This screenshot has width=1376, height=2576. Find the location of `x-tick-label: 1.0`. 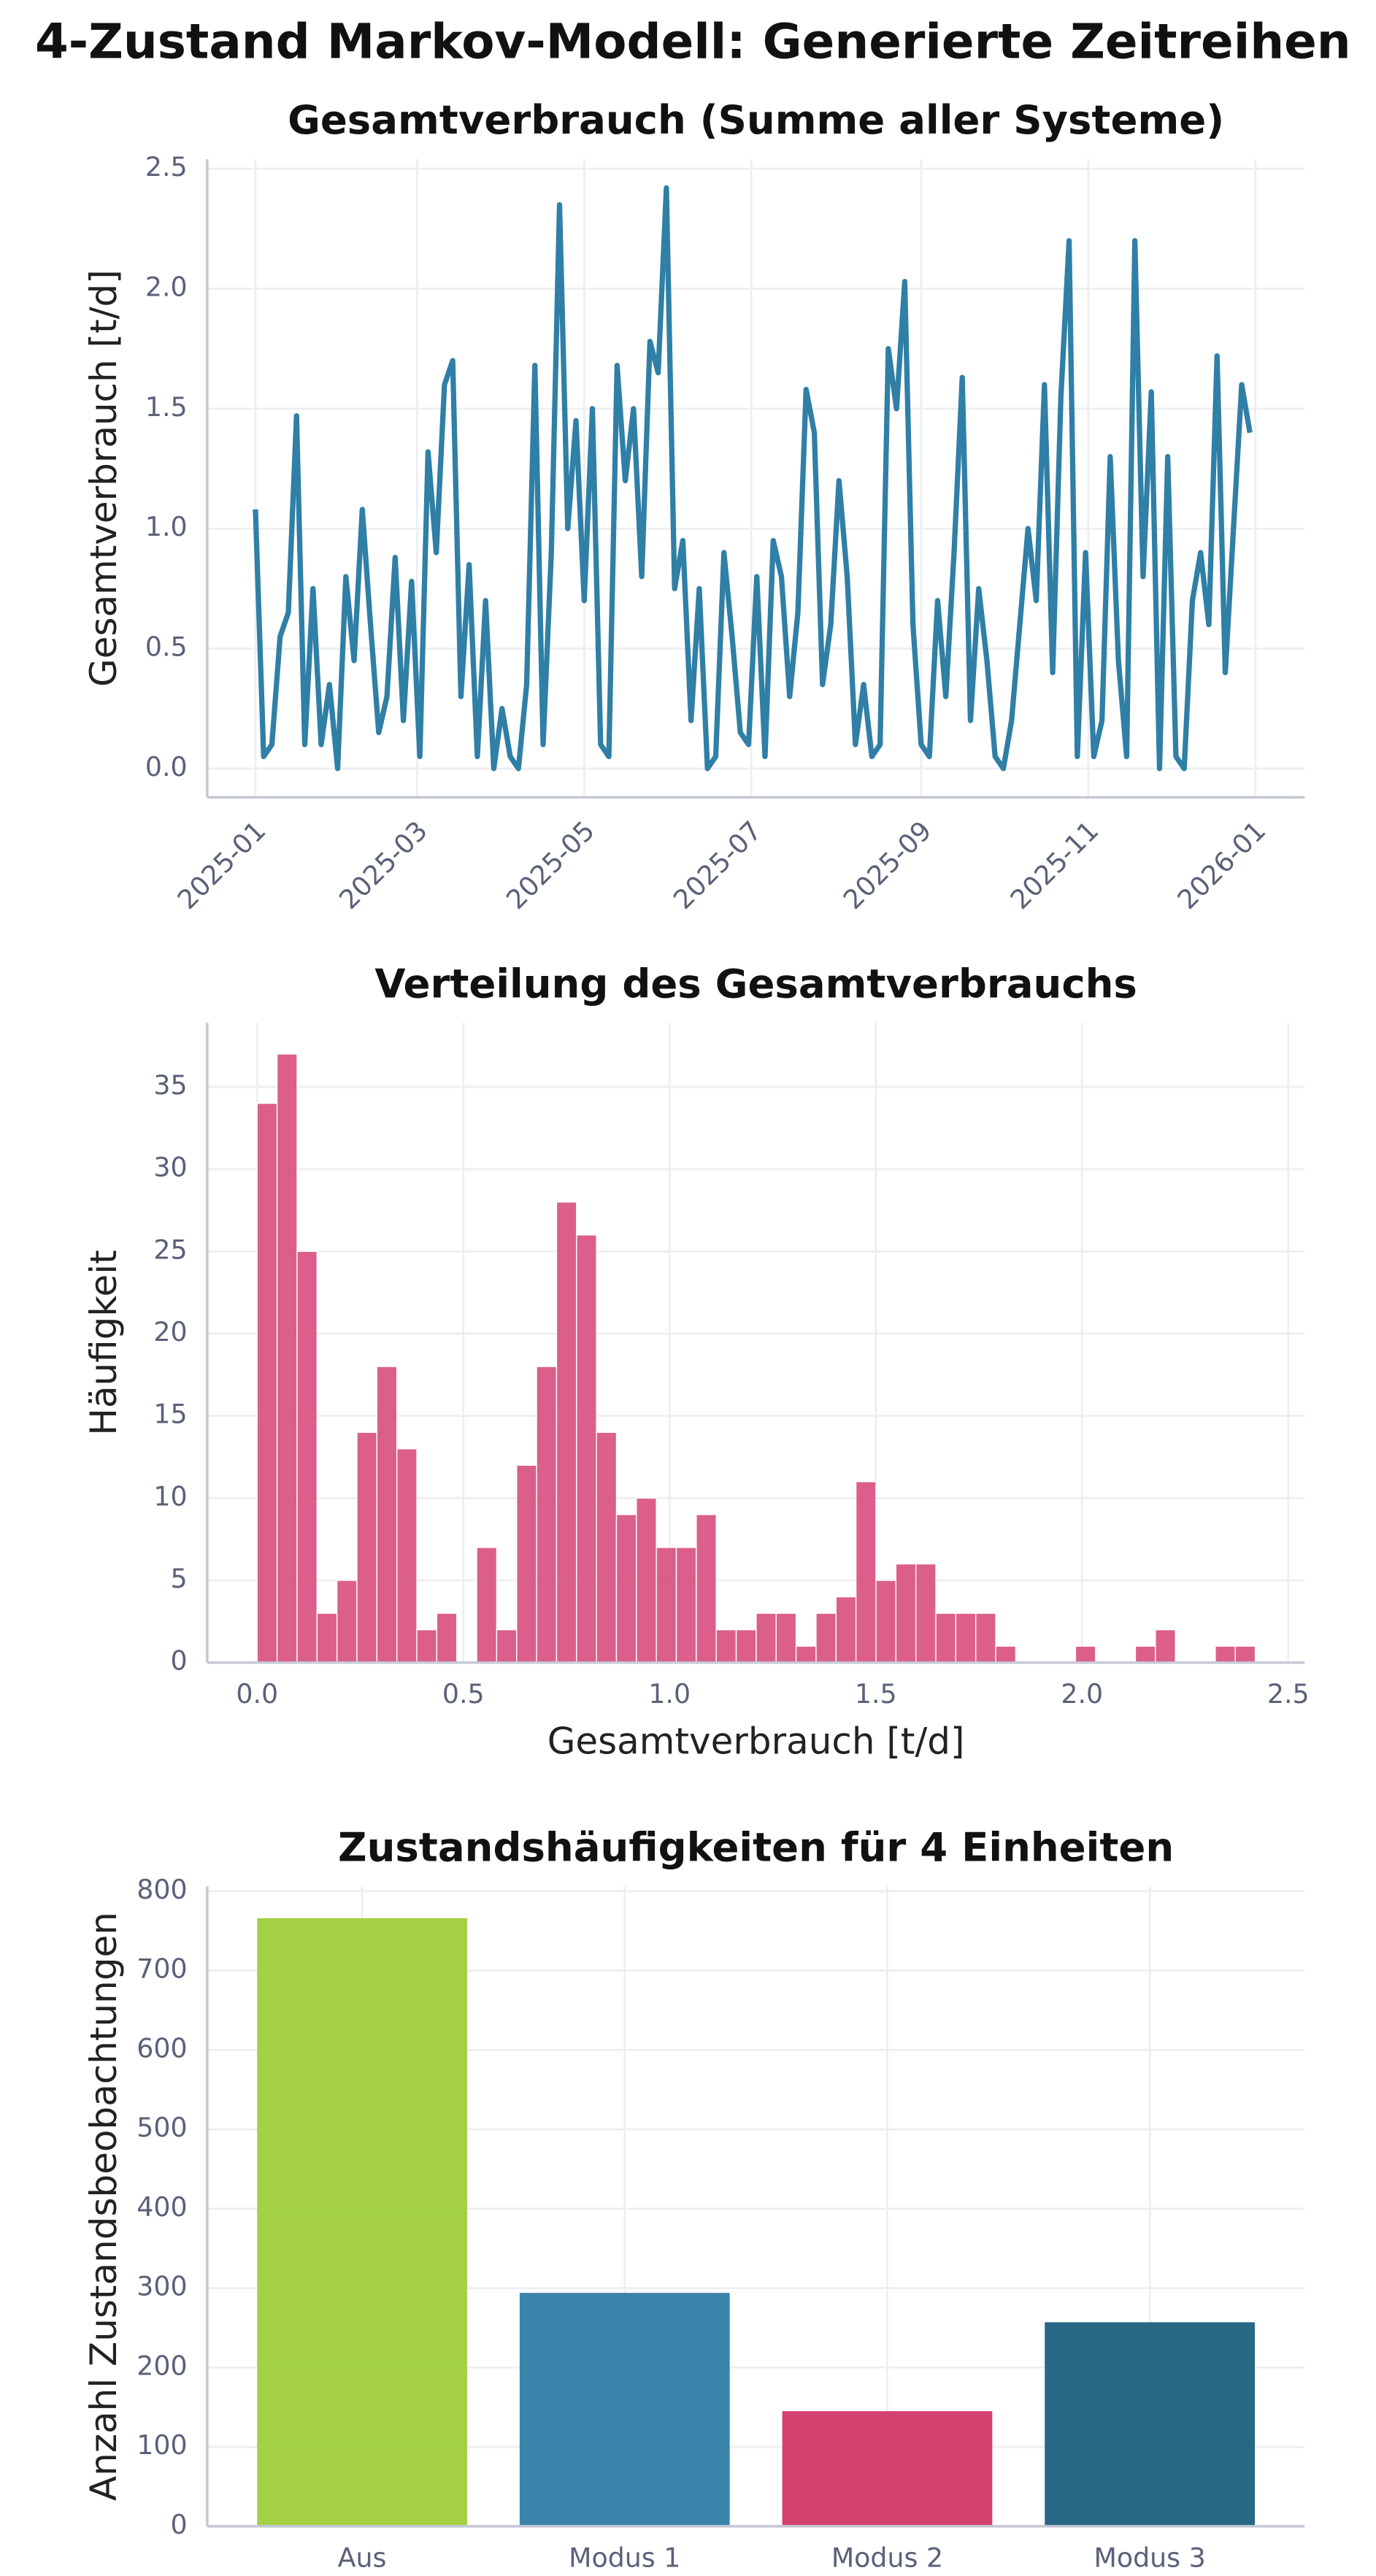

x-tick-label: 1.0 is located at coordinates (669, 1694).